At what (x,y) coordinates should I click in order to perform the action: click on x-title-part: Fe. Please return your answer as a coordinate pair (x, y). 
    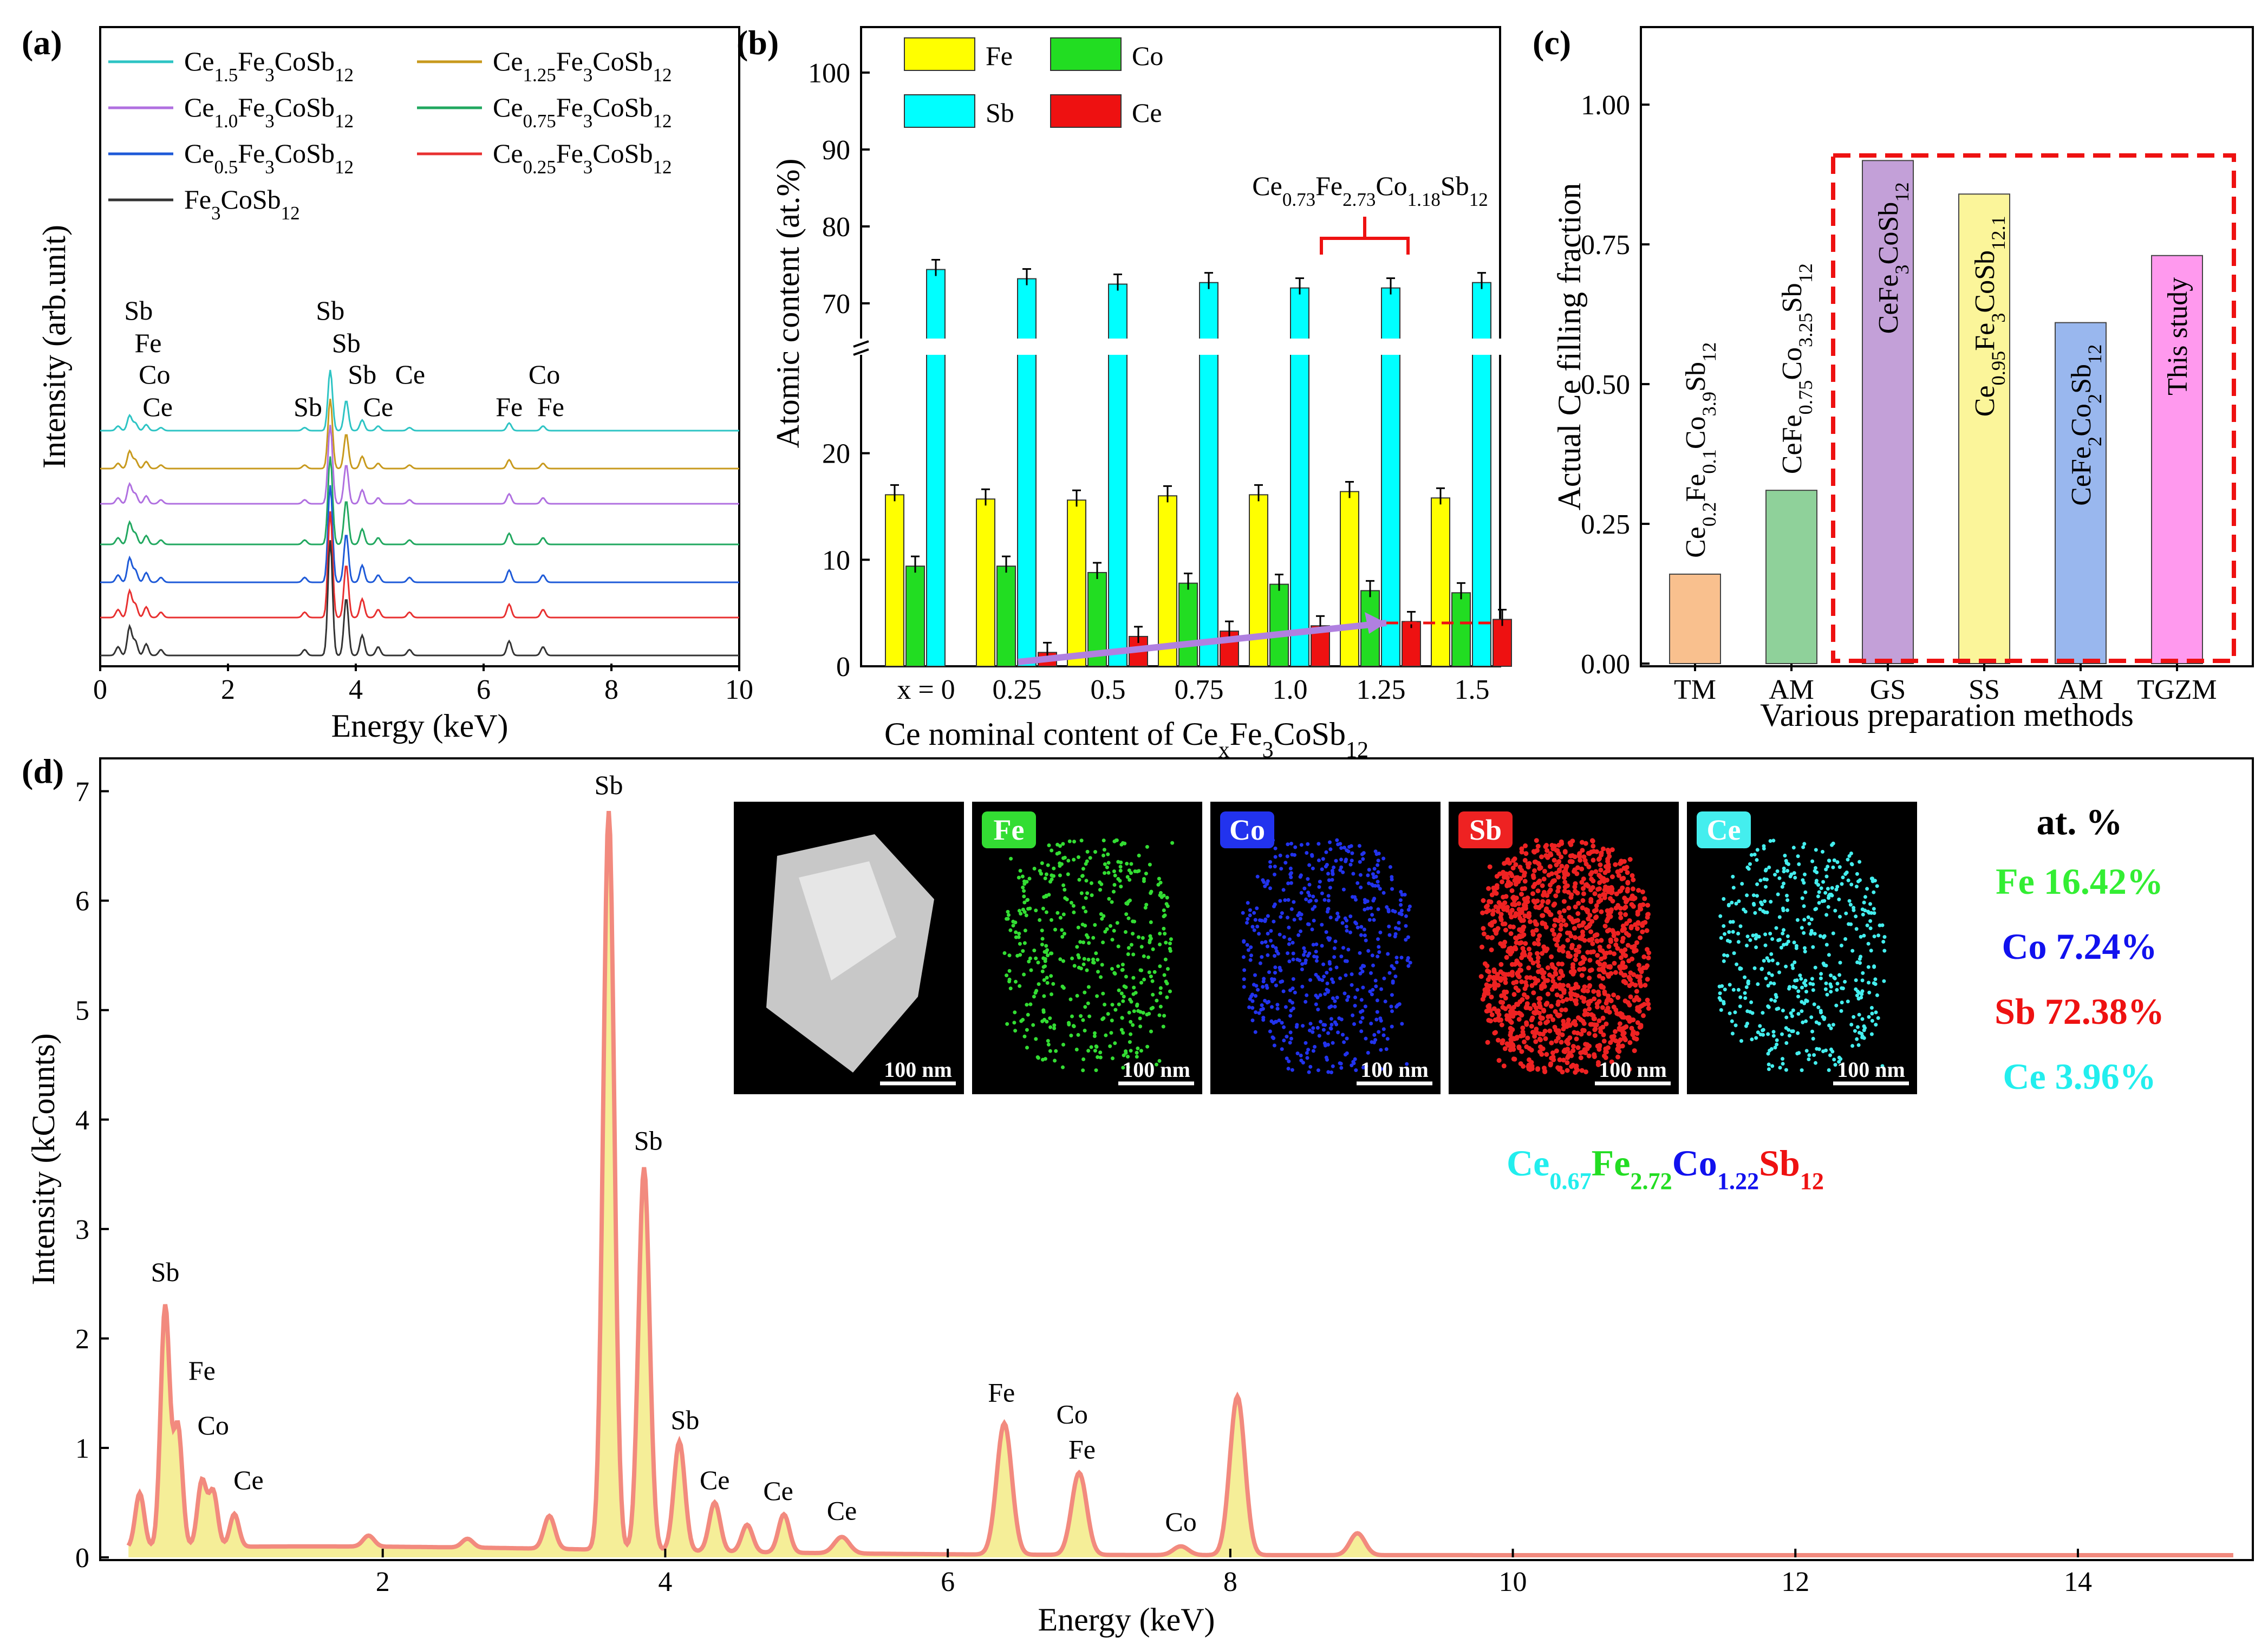
    Looking at the image, I should click on (1246, 734).